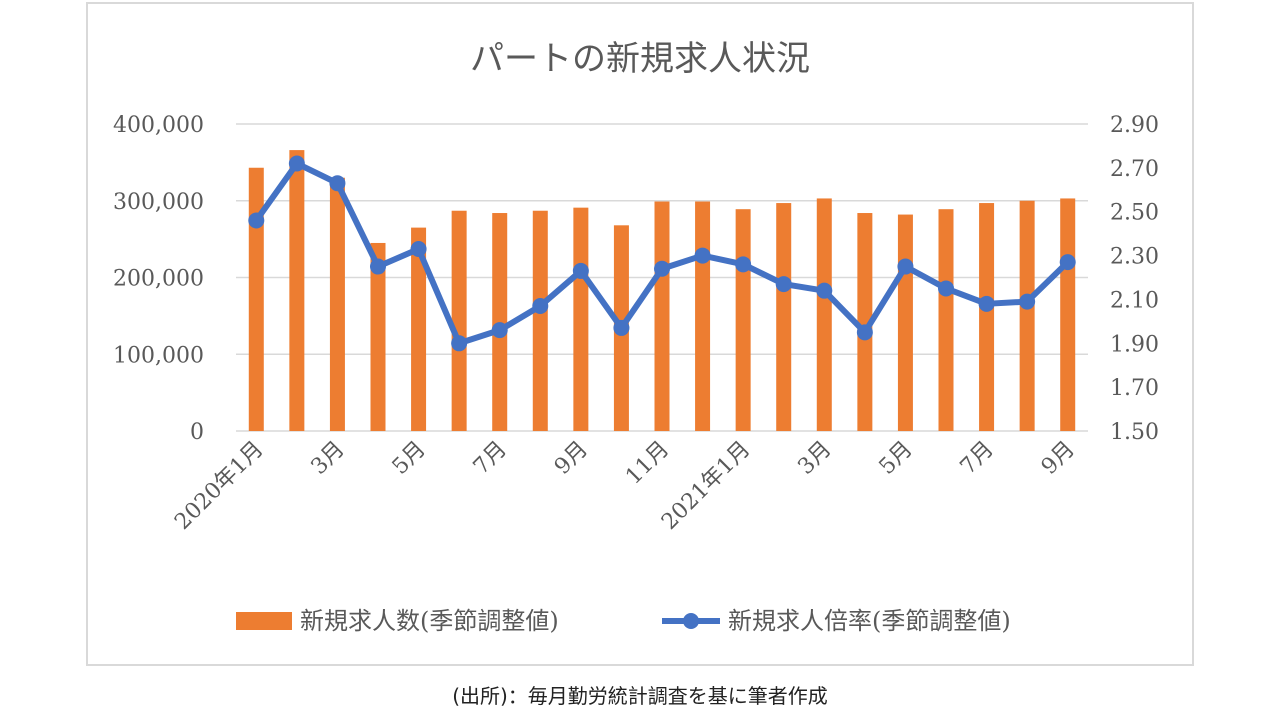 The height and width of the screenshot is (720, 1280). Describe the element at coordinates (1134, 213) in the screenshot. I see `y-right-tick-label: 2.50` at that location.